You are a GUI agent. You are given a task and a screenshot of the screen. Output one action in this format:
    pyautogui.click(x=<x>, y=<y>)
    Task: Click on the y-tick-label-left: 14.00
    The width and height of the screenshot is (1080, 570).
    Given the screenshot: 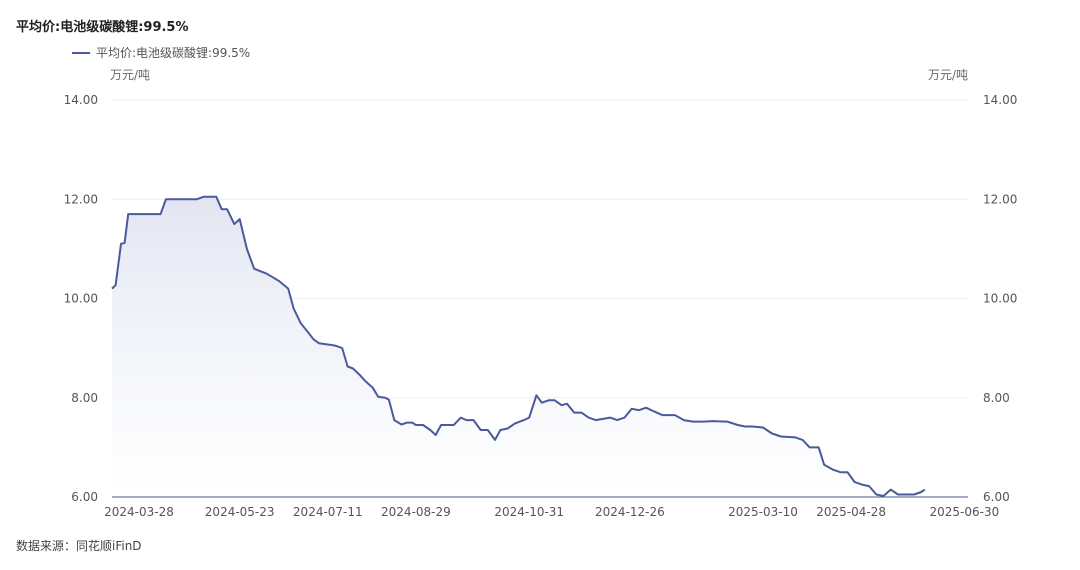 What is the action you would take?
    pyautogui.click(x=81, y=100)
    